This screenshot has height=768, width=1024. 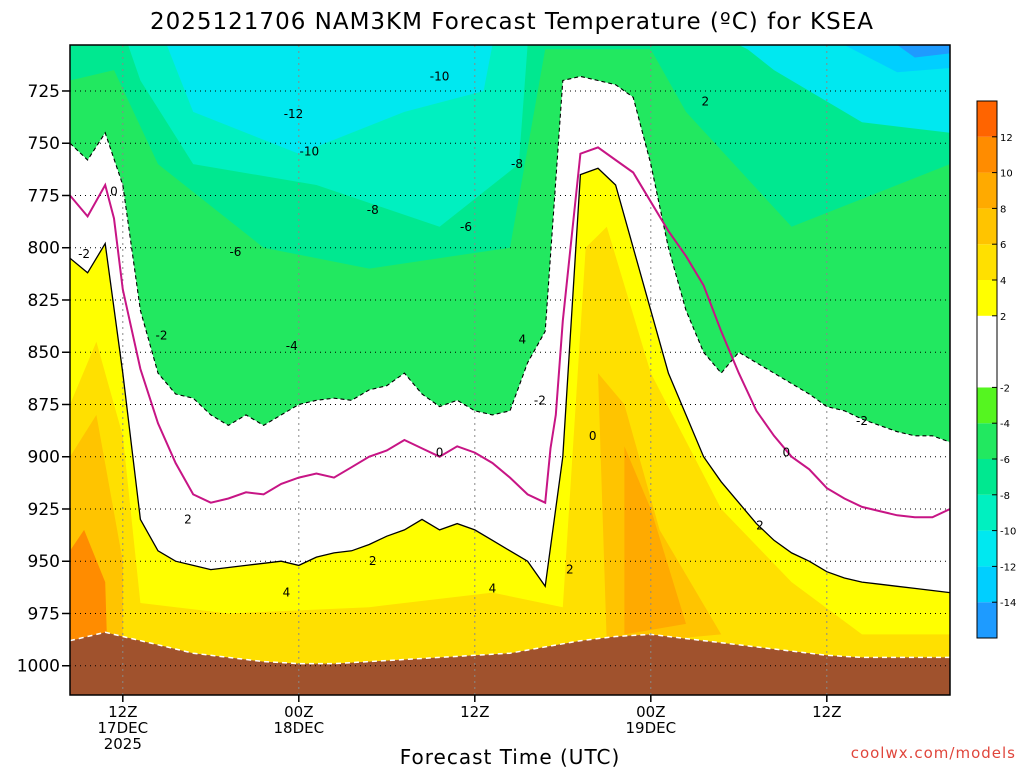 What do you see at coordinates (1008, 567) in the screenshot?
I see `colorbar-tick-label: -12` at bounding box center [1008, 567].